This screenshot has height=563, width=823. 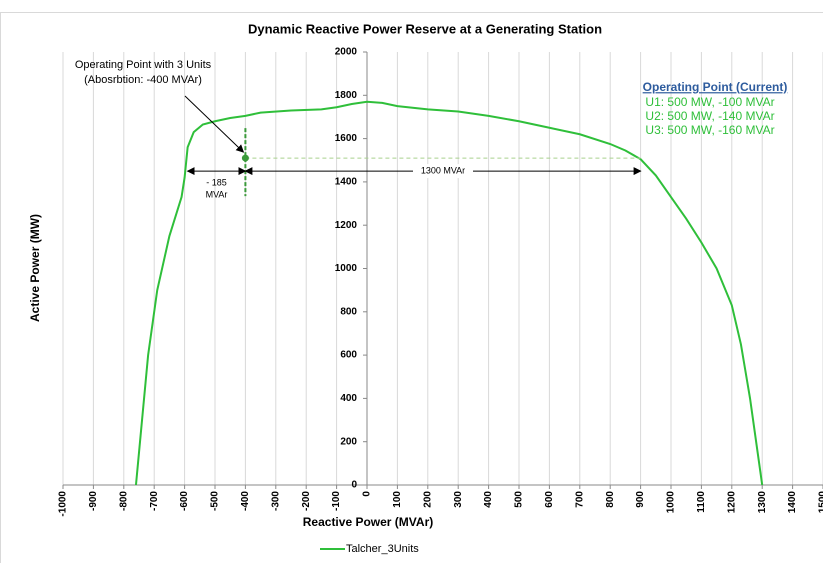 What do you see at coordinates (671, 502) in the screenshot?
I see `x-tick-label: 1000` at bounding box center [671, 502].